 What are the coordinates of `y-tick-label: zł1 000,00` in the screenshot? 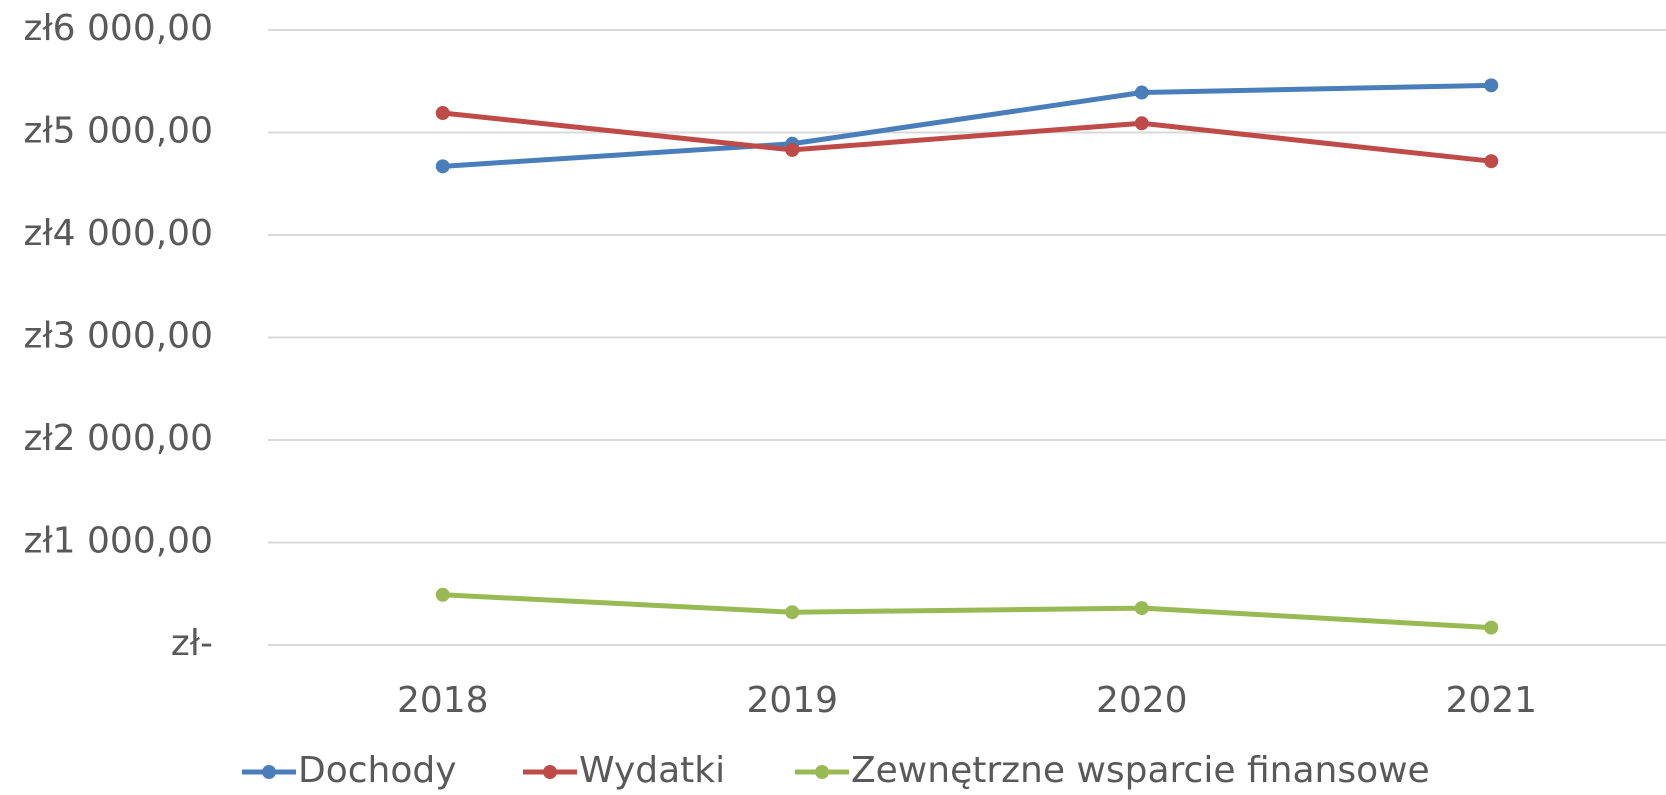 It's located at (118, 541).